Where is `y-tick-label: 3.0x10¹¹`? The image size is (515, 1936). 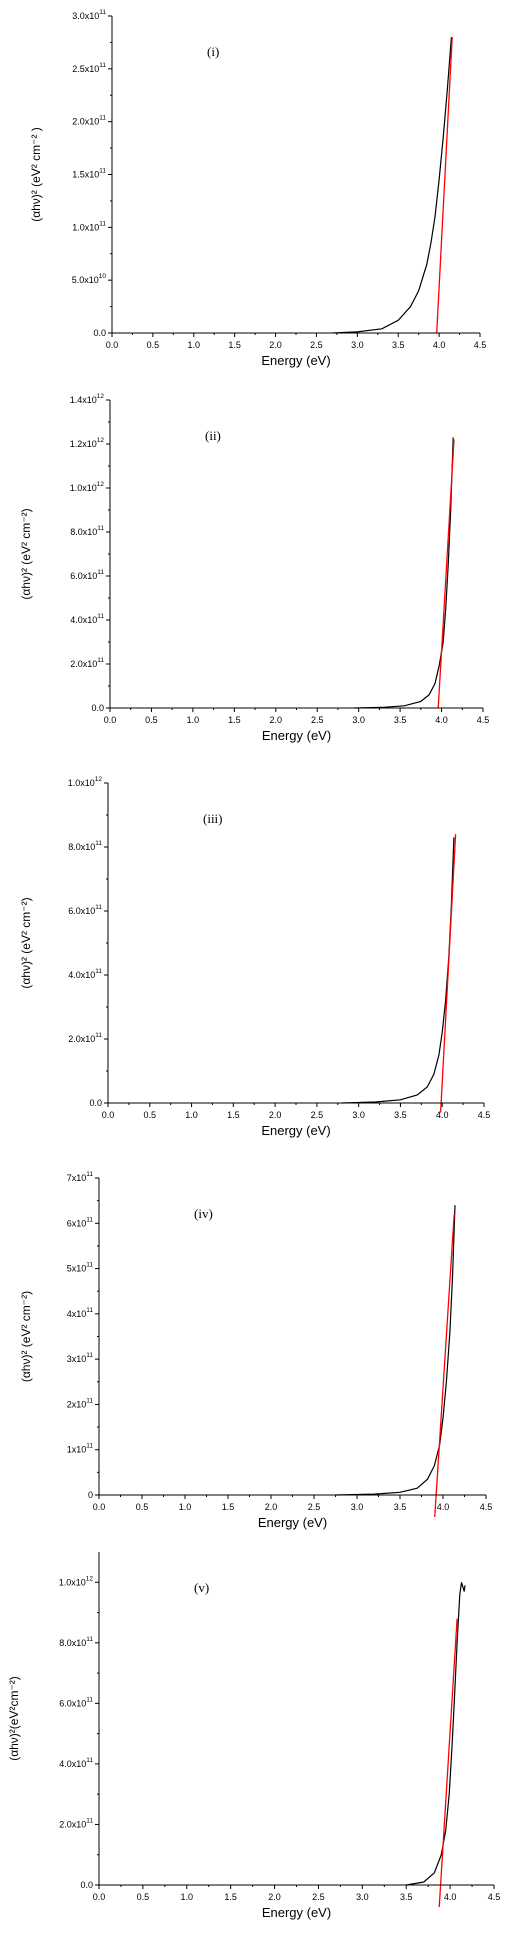
y-tick-label: 3.0x10¹¹ is located at coordinates (89, 15).